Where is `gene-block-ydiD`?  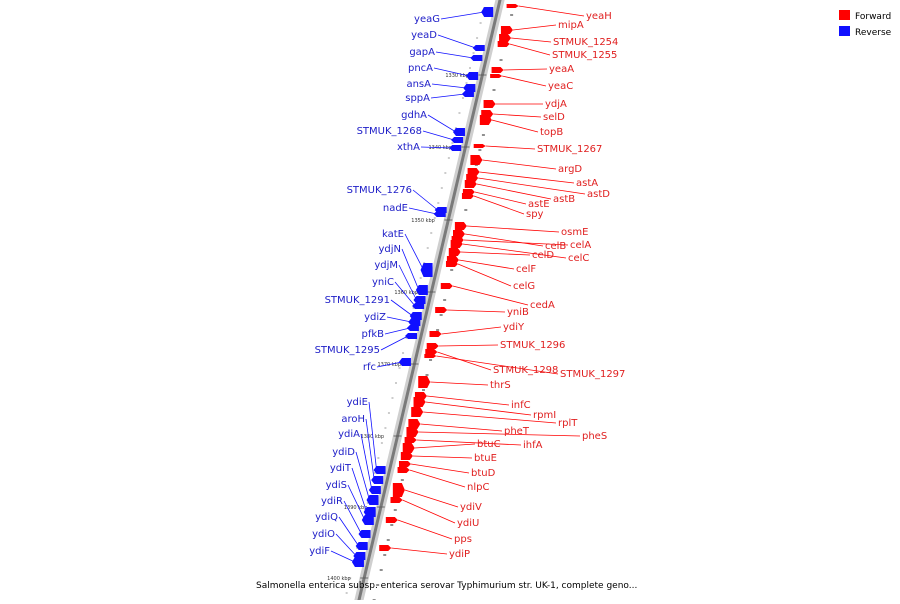
gene-block-ydiD is located at coordinates (372, 500).